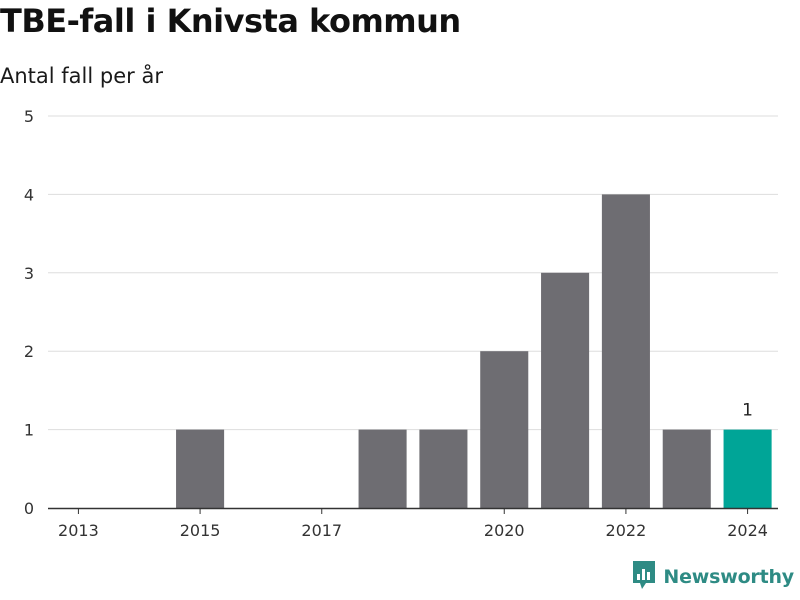  I want to click on bar-2020, so click(504, 429).